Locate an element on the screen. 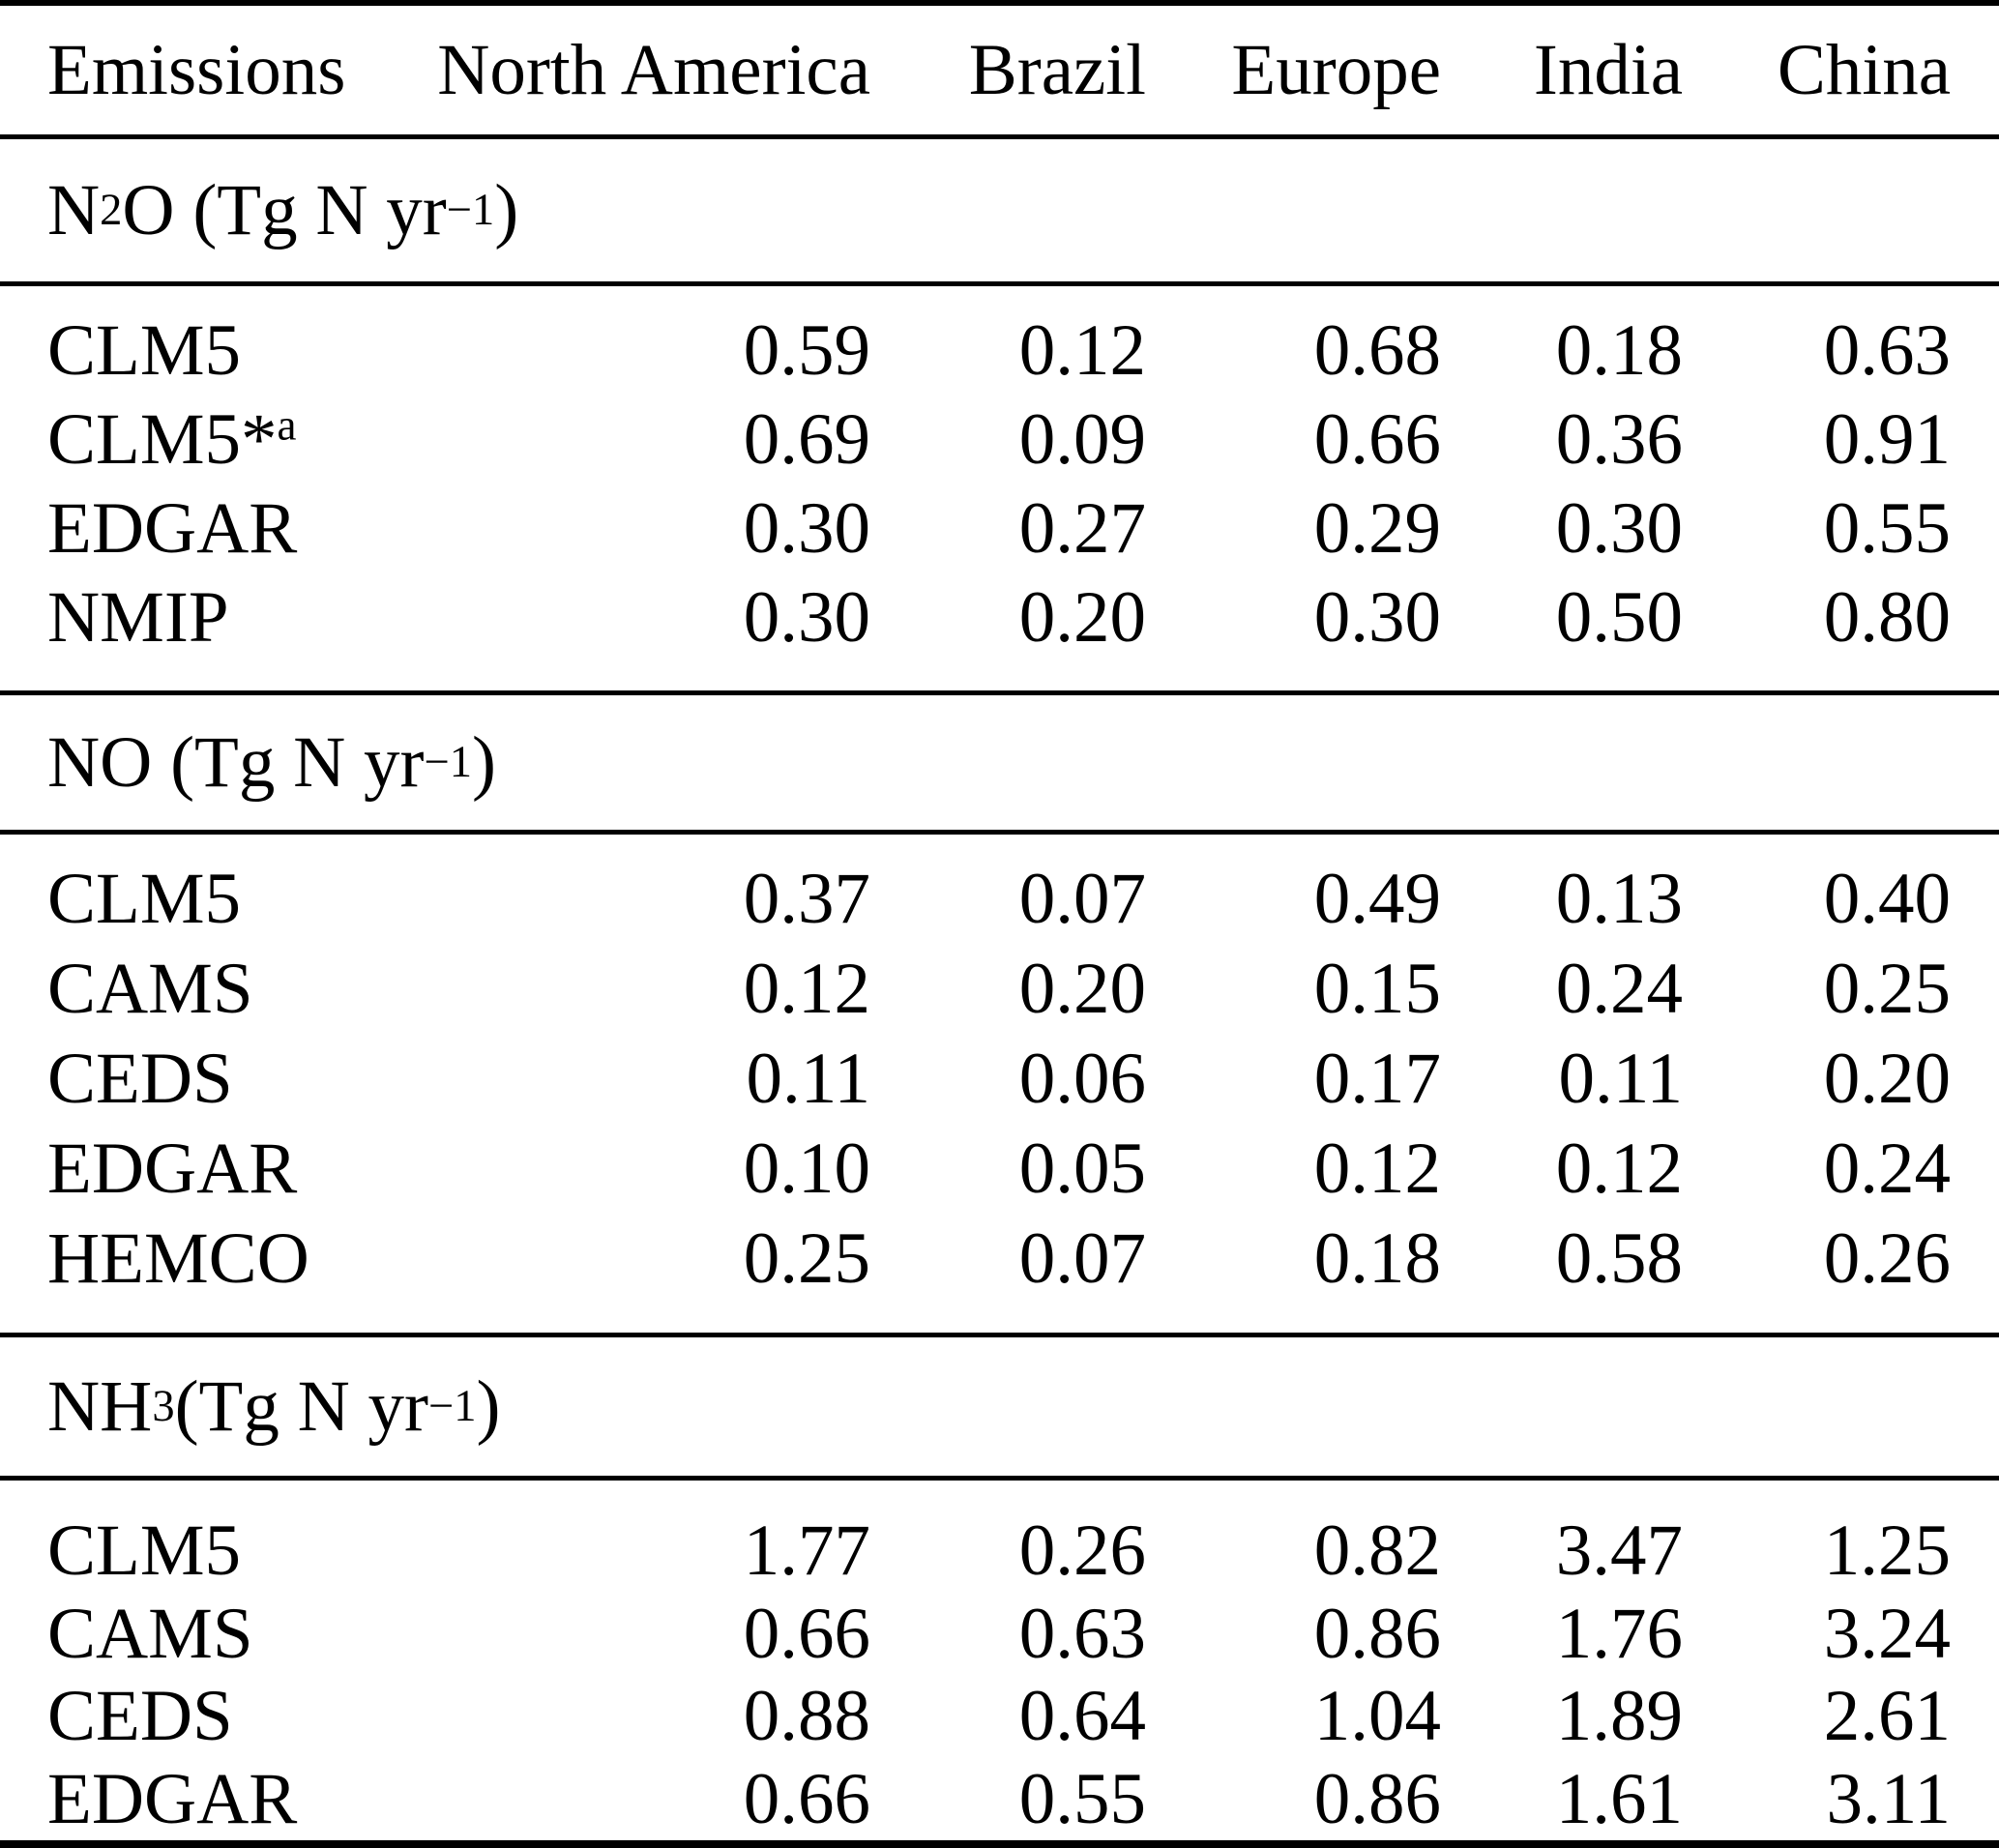 The image size is (1999, 1848). value-india: 1.61 is located at coordinates (1619, 1799).